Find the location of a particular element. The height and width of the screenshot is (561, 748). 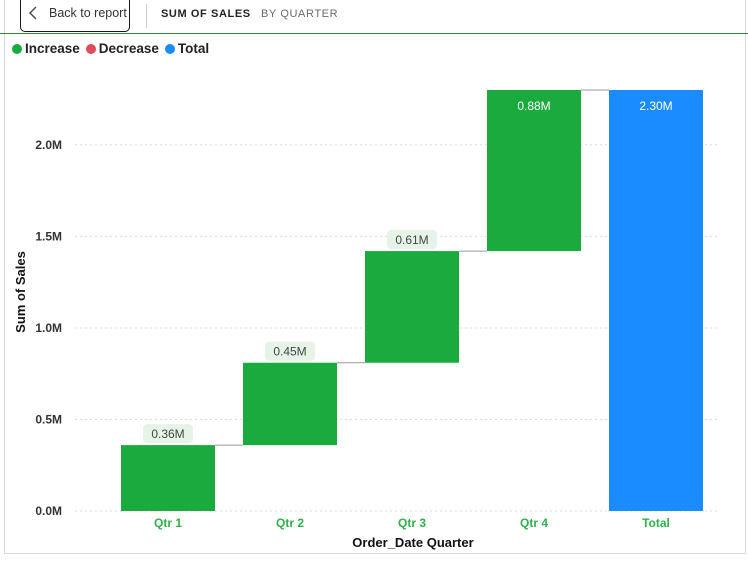

back-to-report-button: Back to report is located at coordinates (75, 16).